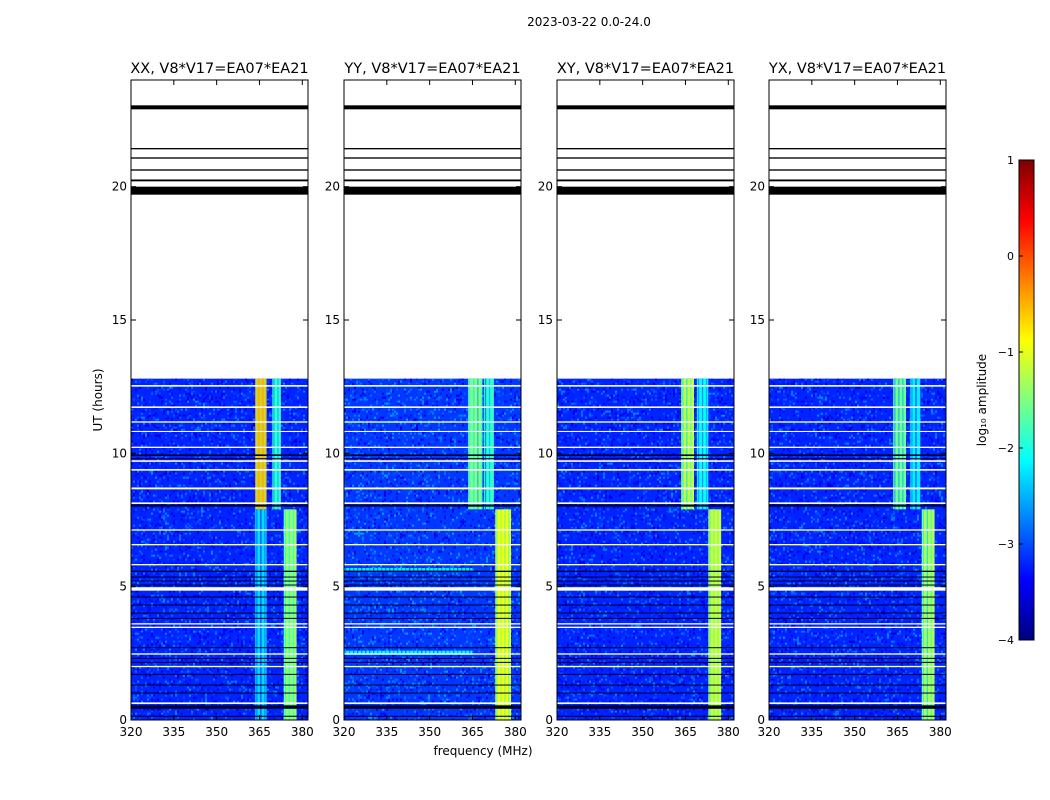 Image resolution: width=1050 pixels, height=800 pixels. Describe the element at coordinates (274, 444) in the screenshot. I see `rfi-stripe` at that location.